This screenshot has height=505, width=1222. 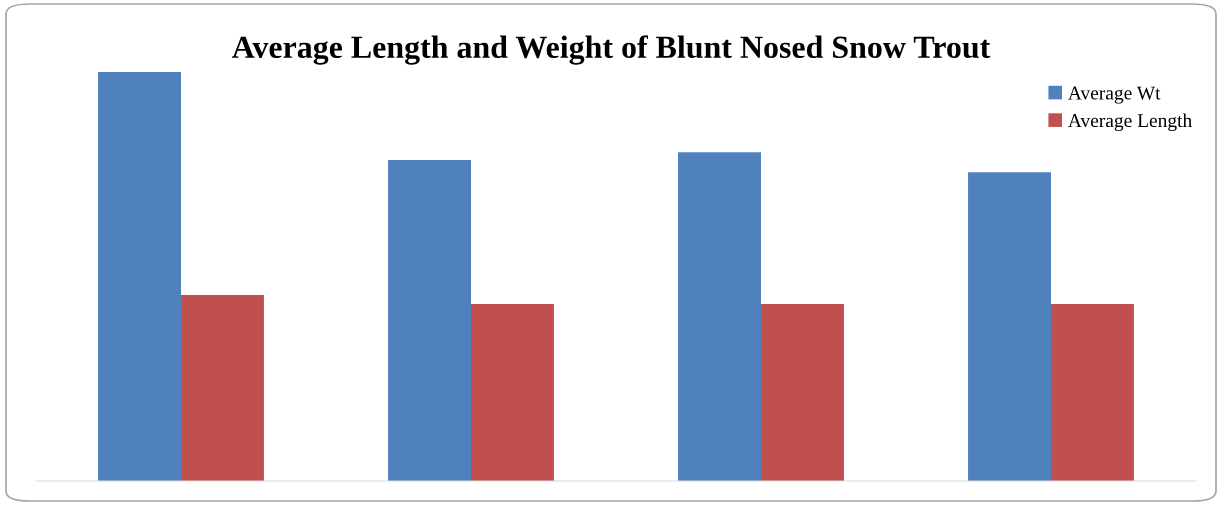 What do you see at coordinates (611, 50) in the screenshot?
I see `chart-title: Average Length and Weight of Blunt Nosed Snow Trout` at bounding box center [611, 50].